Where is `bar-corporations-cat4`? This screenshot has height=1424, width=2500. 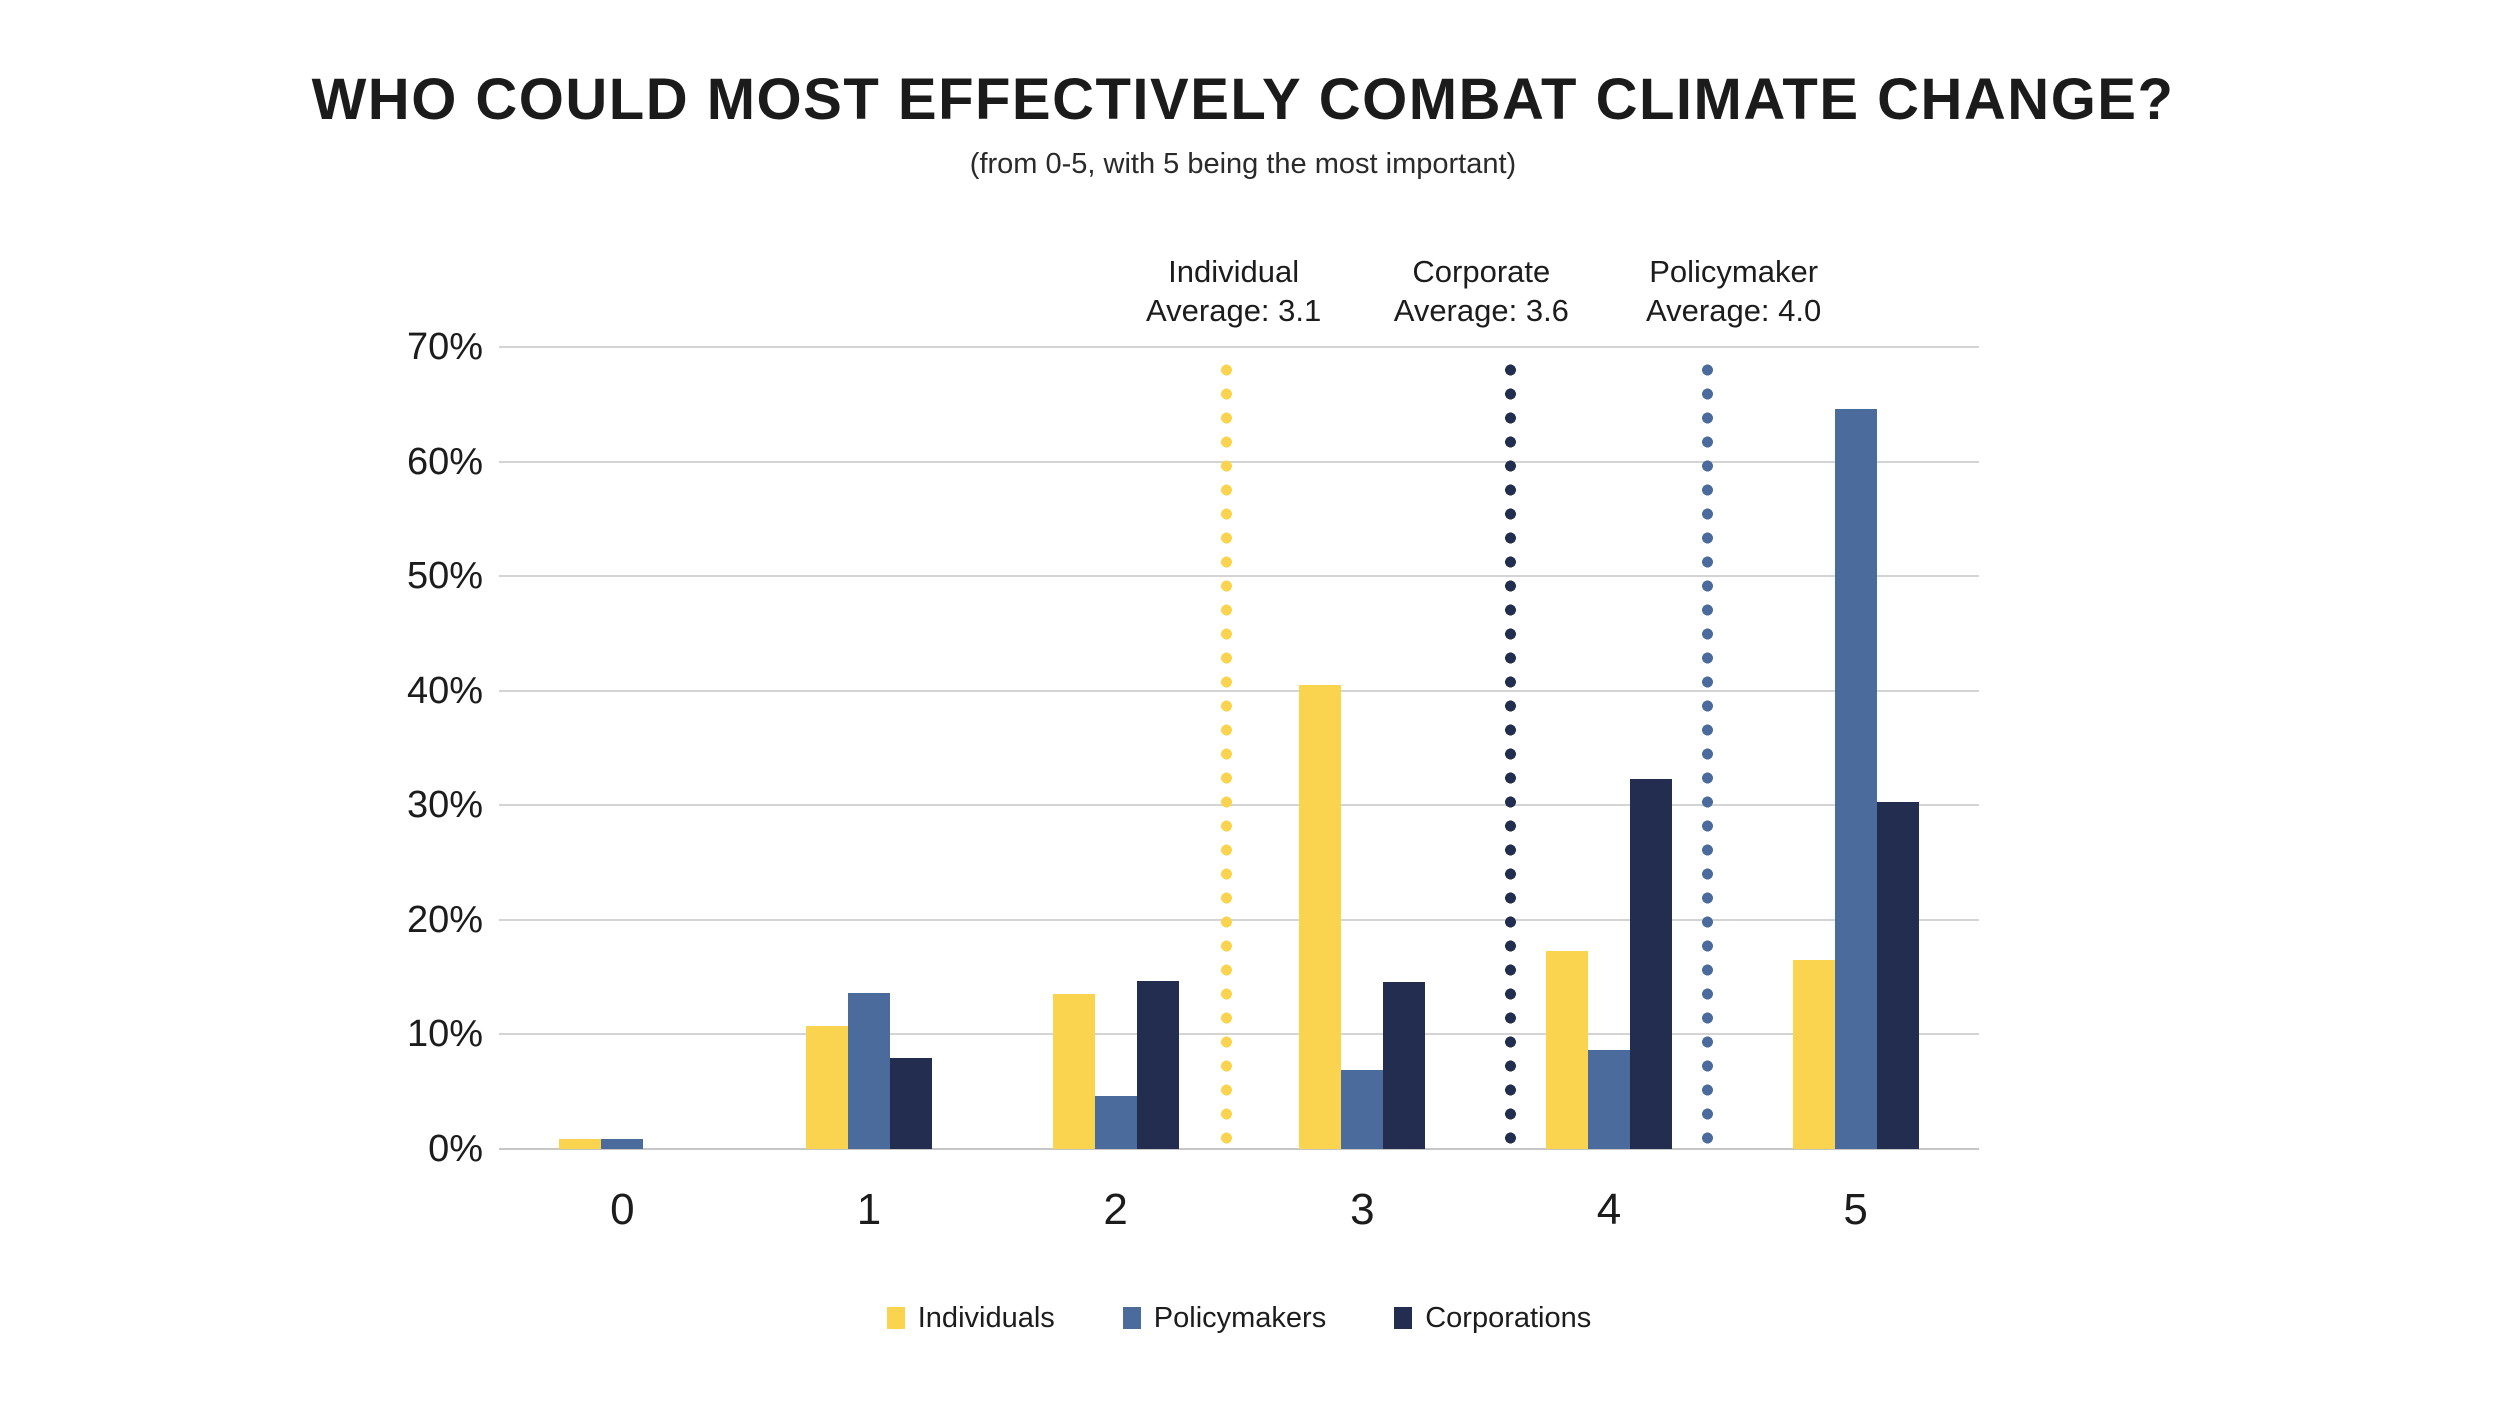 bar-corporations-cat4 is located at coordinates (1651, 963).